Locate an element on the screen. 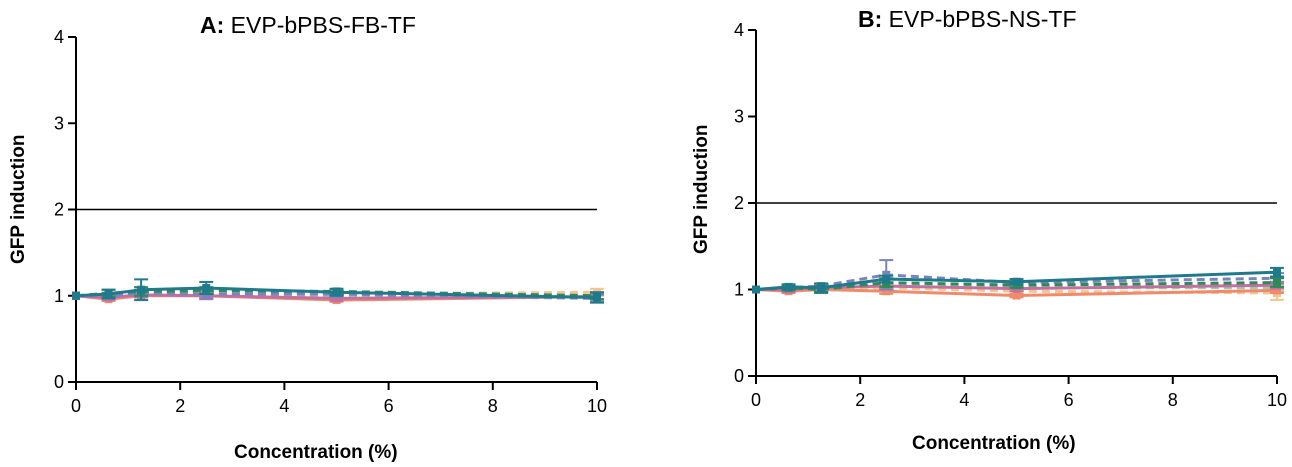 Image resolution: width=1292 pixels, height=467 pixels. x-tick-label-a: 8 is located at coordinates (493, 406).